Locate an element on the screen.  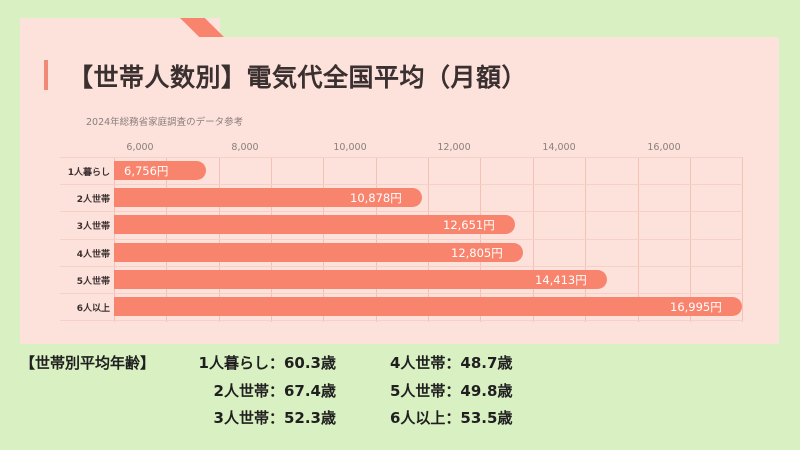
bar-value-label: 16,995円 is located at coordinates (696, 307).